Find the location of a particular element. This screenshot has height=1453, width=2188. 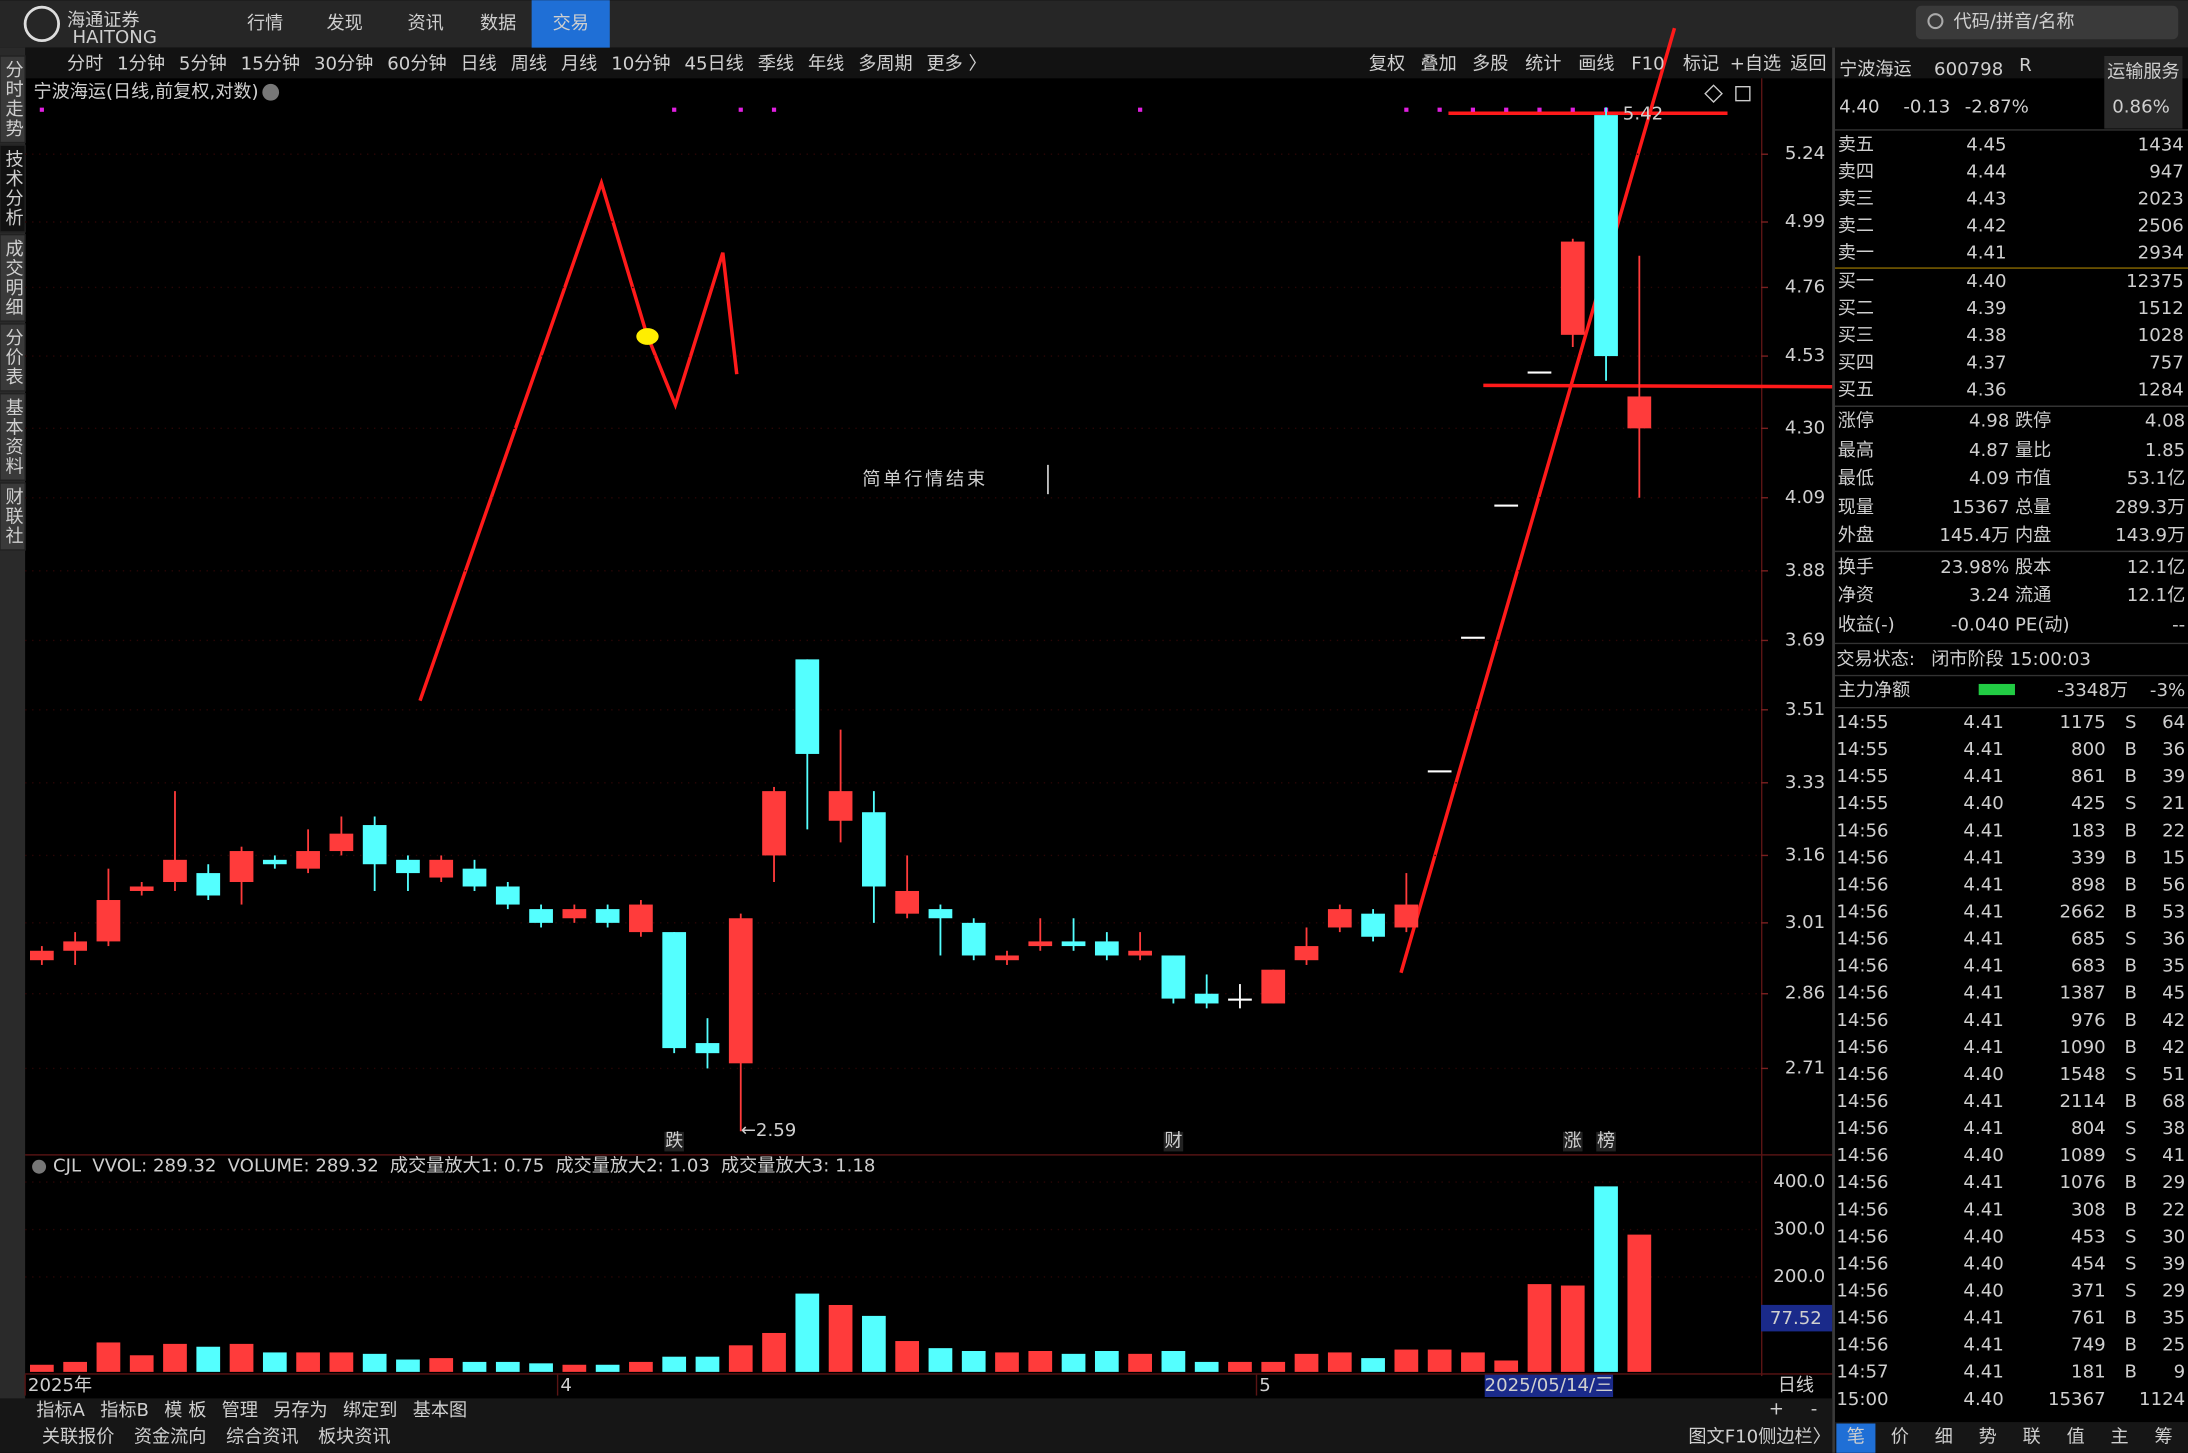

menu-item: 行情 is located at coordinates (265, 23).